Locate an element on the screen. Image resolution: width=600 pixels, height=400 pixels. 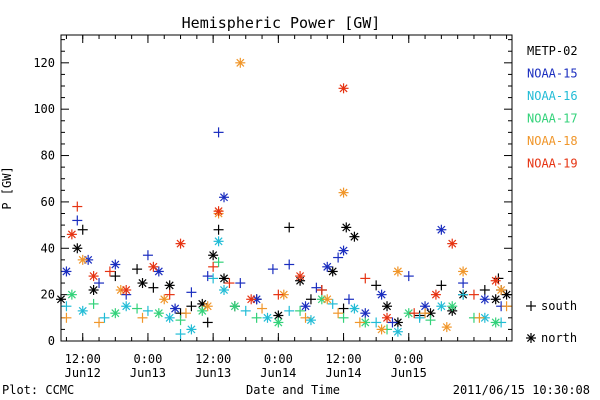
chart-title: Hemispheric Power [GW] is located at coordinates (281, 23).